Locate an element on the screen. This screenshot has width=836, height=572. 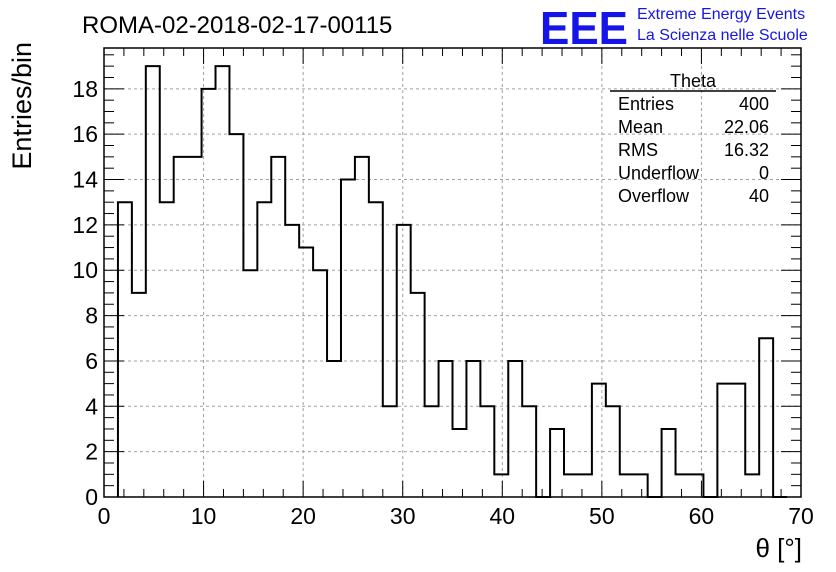
y-tick-label: 18 is located at coordinates (85, 89).